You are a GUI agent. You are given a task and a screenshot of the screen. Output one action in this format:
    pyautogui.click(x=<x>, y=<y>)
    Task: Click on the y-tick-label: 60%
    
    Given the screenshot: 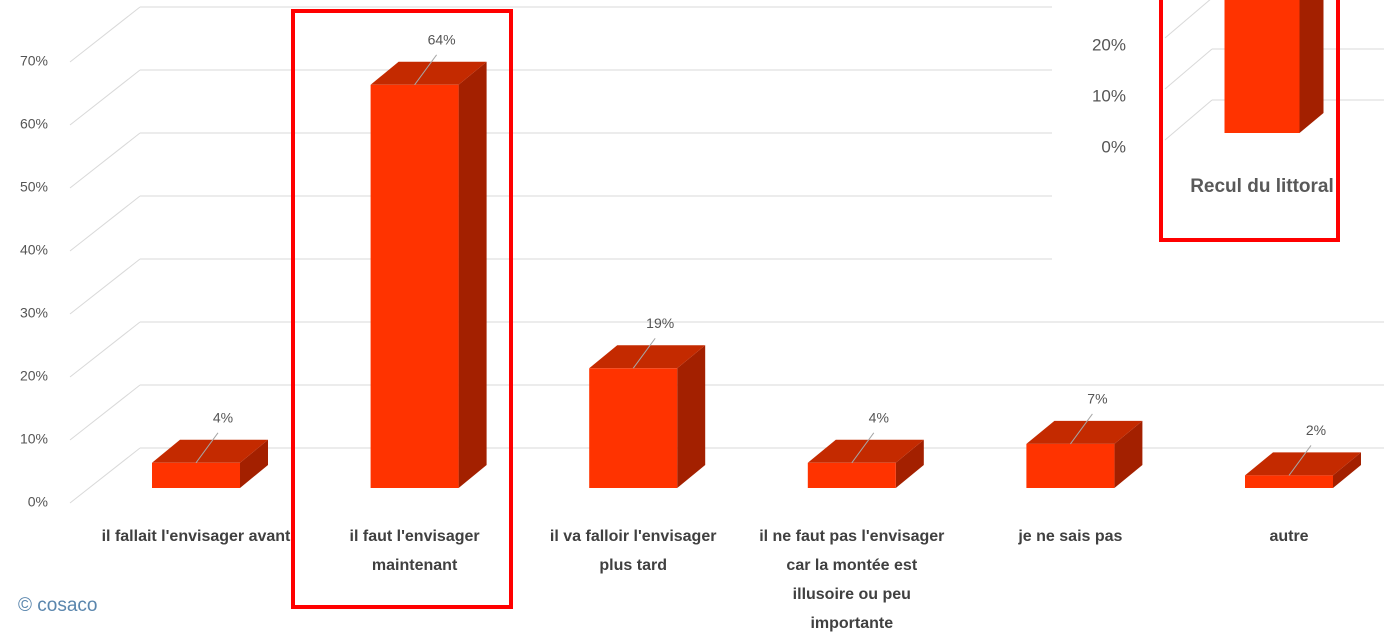 What is the action you would take?
    pyautogui.click(x=34, y=124)
    